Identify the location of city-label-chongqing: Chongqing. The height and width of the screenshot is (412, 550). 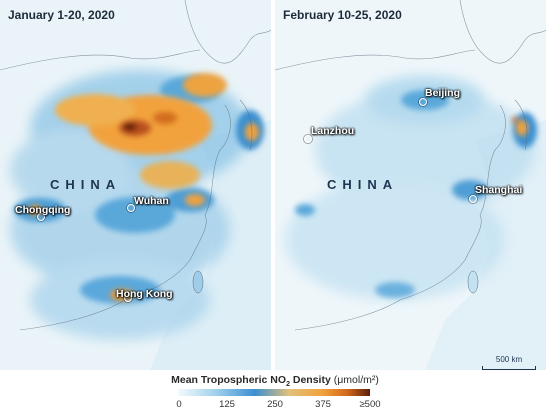
(43, 210).